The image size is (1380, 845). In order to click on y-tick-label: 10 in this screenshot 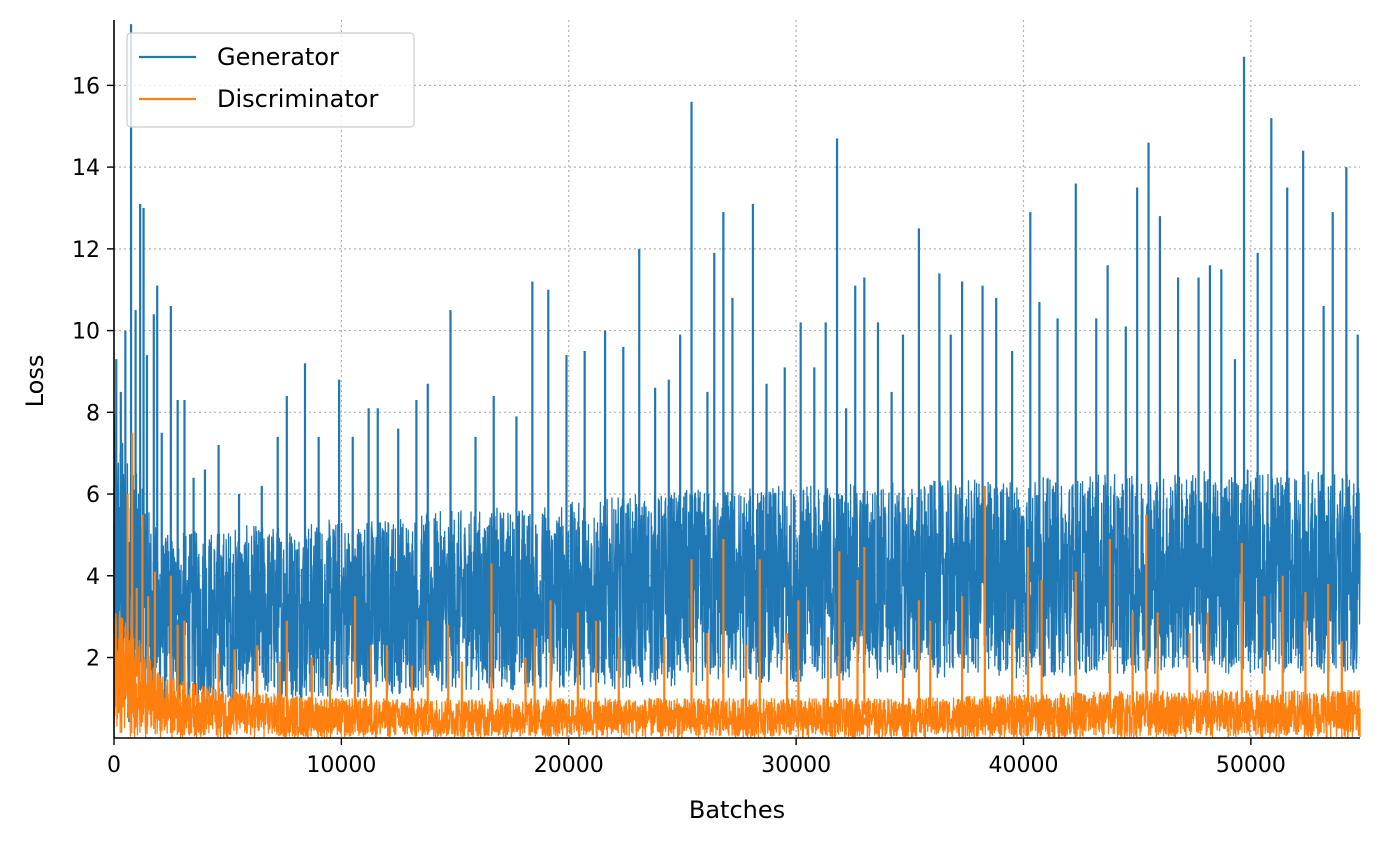, I will do `click(86, 332)`.